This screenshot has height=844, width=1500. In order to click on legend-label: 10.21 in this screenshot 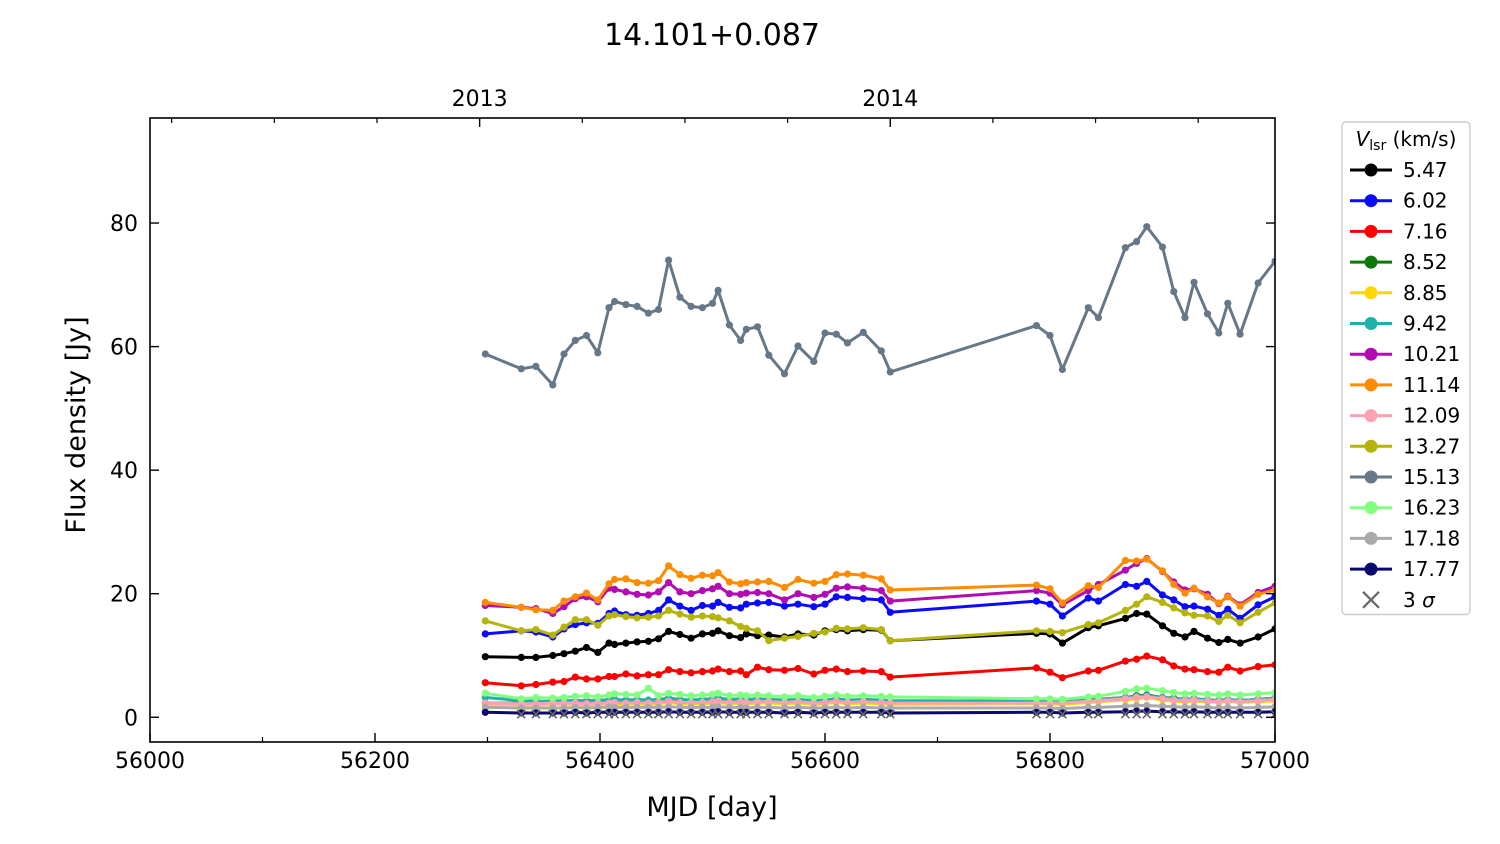, I will do `click(1431, 354)`.